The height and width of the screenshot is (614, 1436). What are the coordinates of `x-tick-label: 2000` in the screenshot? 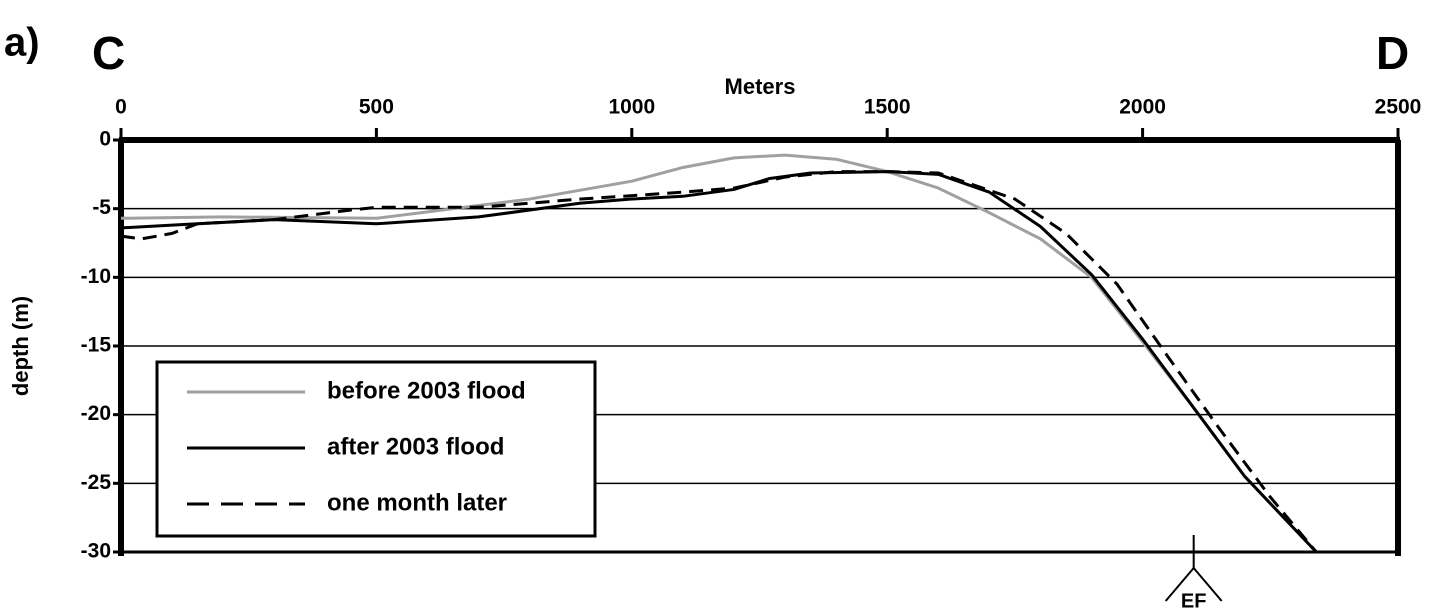 It's located at (1142, 107).